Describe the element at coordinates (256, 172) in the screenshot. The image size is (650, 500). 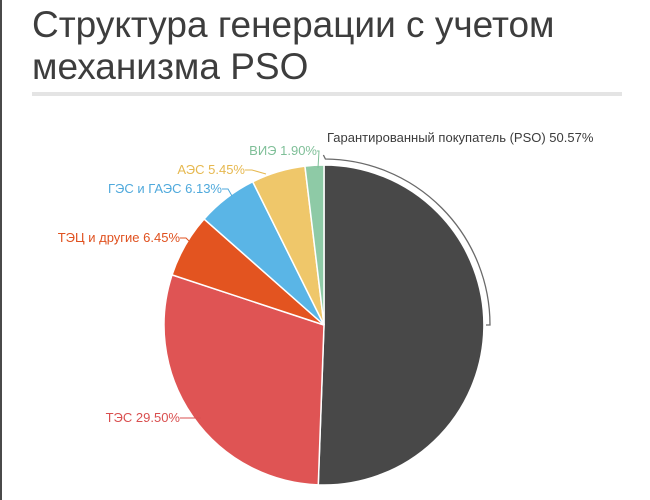
I see `leader-line-аэс` at that location.